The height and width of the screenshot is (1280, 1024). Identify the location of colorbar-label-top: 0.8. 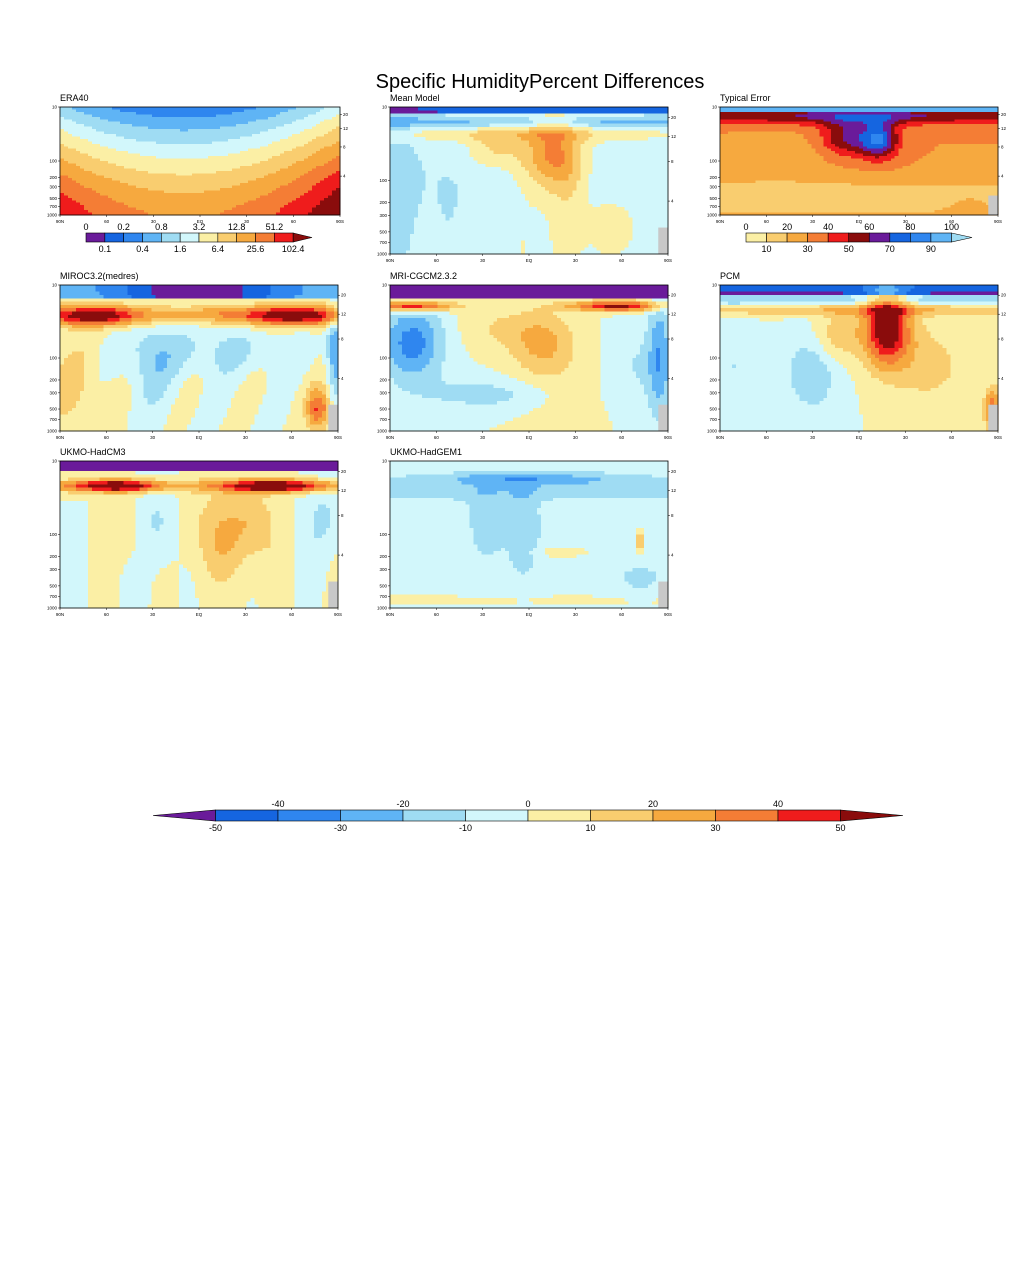
(161, 227).